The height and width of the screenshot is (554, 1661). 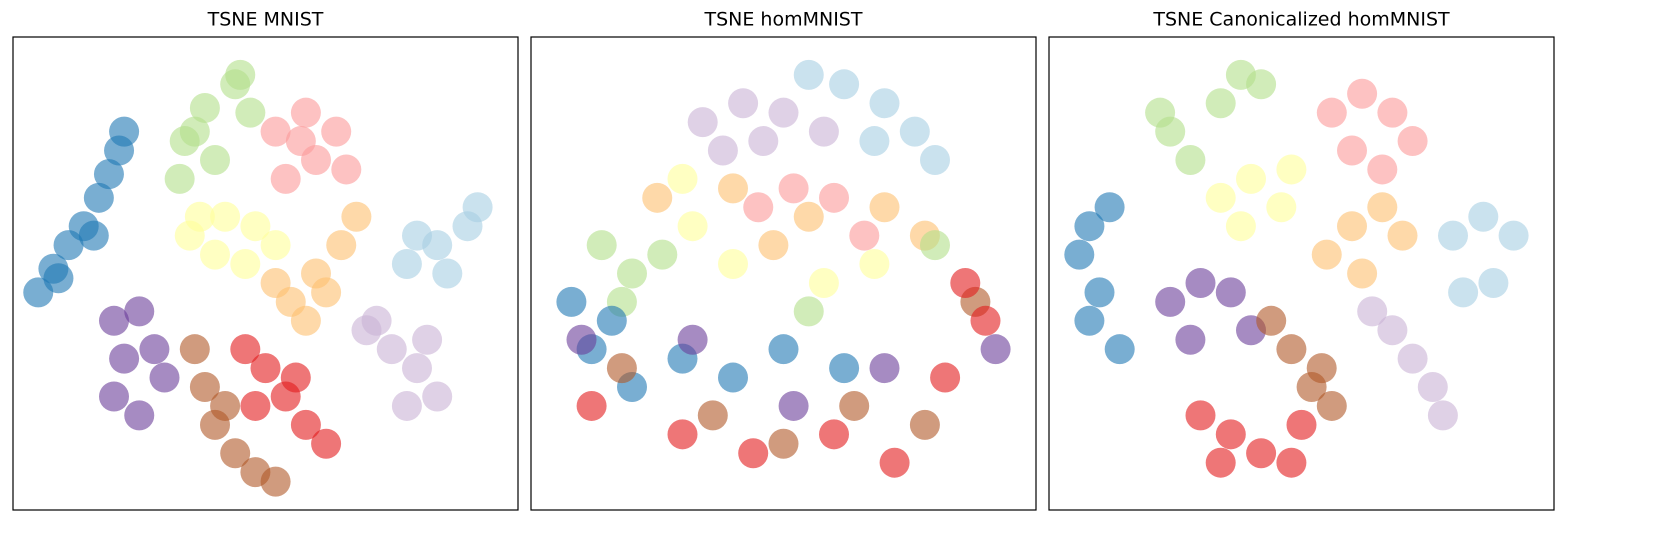 What do you see at coordinates (265, 20) in the screenshot?
I see `chart-title: TSNE MNIST` at bounding box center [265, 20].